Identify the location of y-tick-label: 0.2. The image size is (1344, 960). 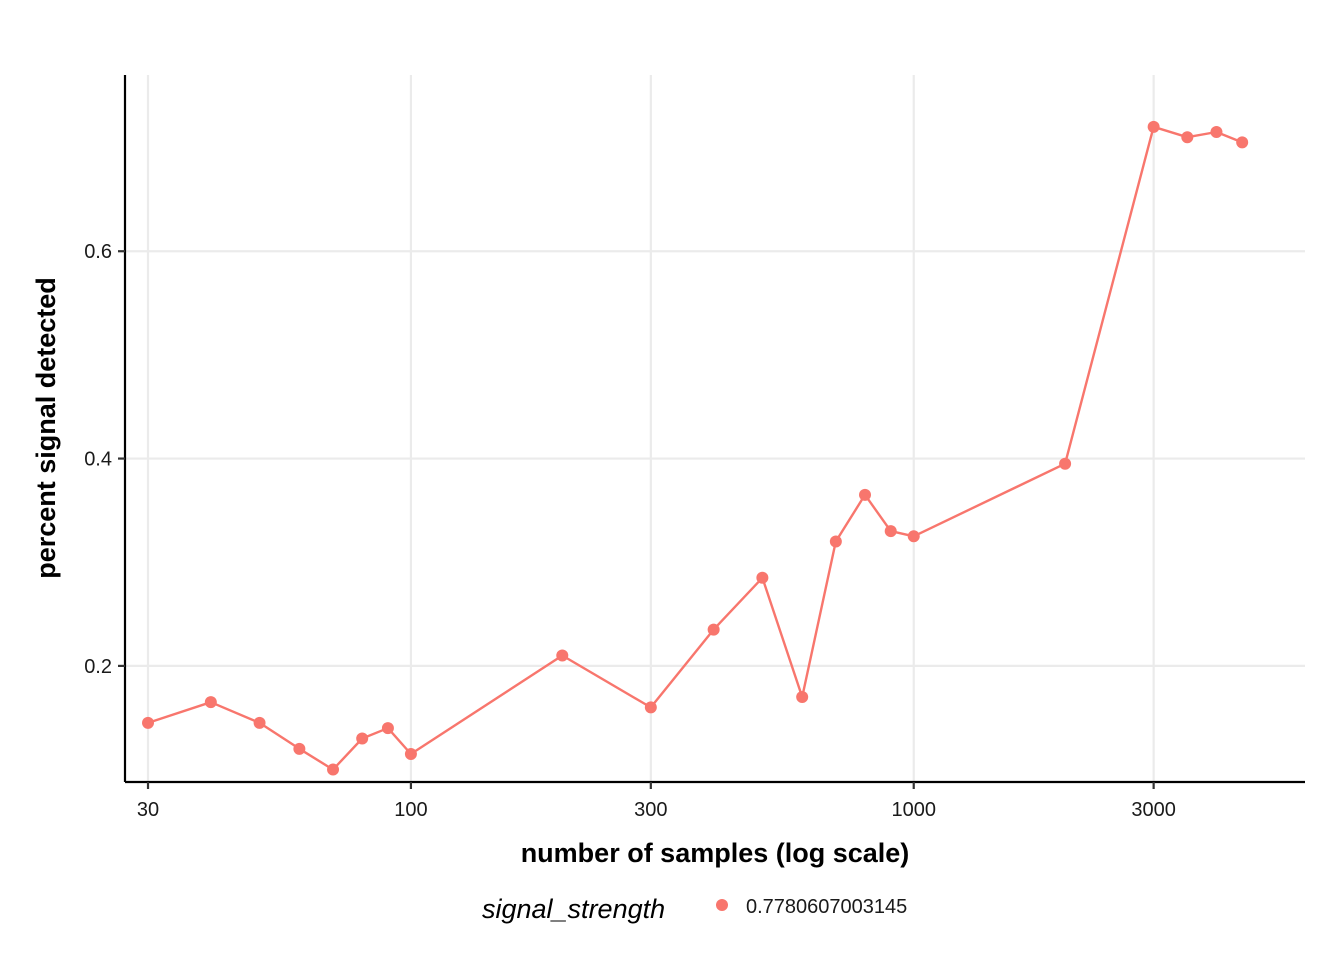
(98, 667).